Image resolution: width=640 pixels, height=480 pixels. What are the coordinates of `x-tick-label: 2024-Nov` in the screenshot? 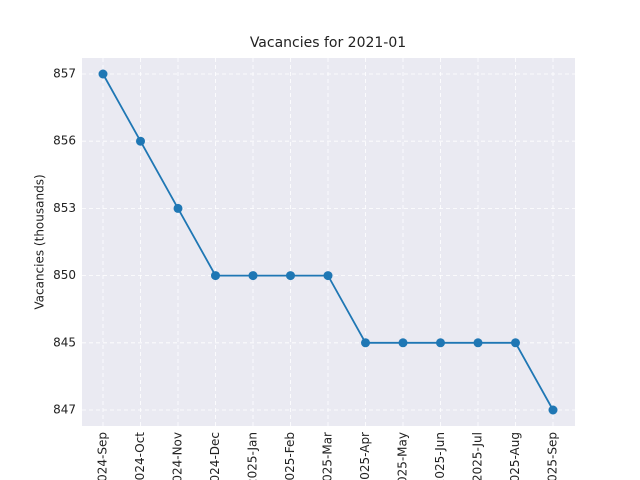 It's located at (178, 456).